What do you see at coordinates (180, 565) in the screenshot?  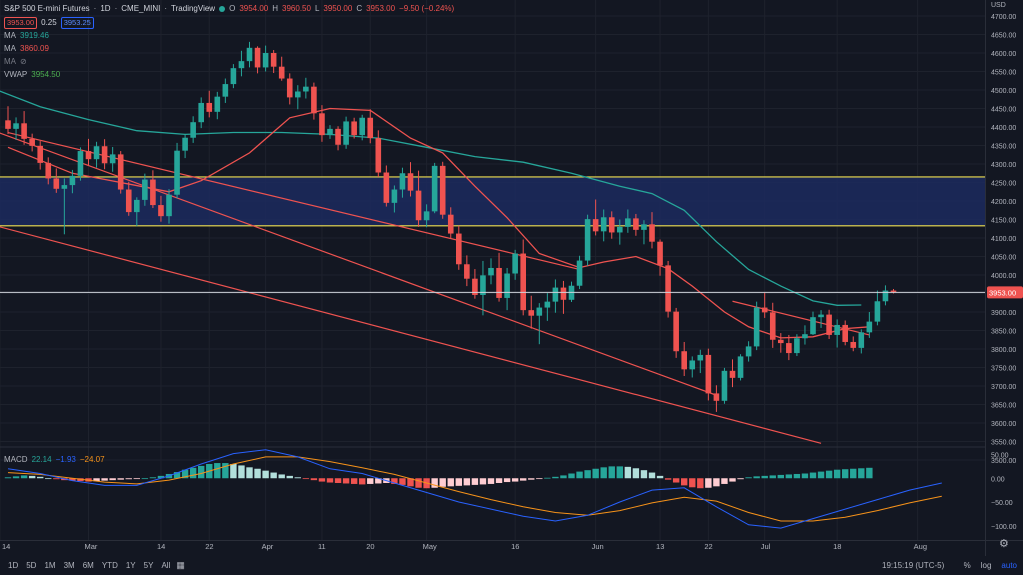 I see `calendar-range-icon: ▦` at bounding box center [180, 565].